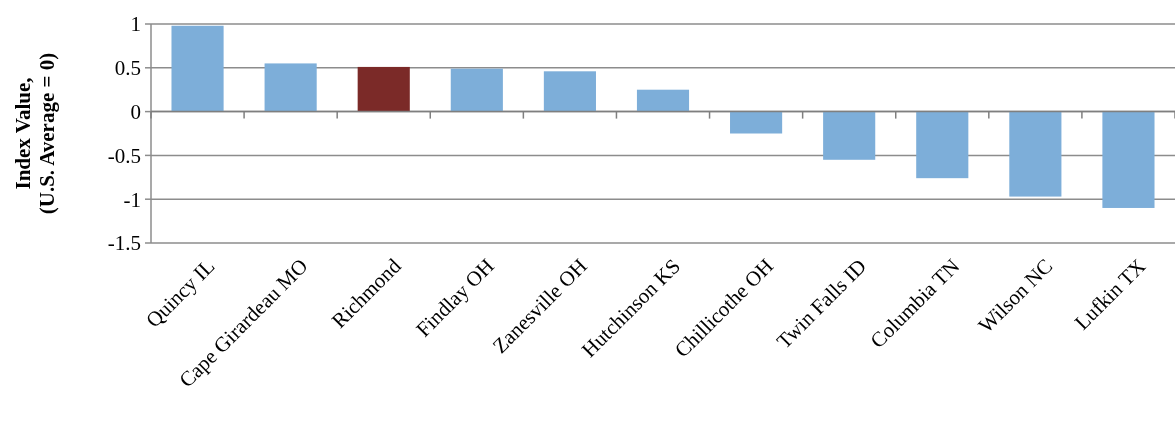  Describe the element at coordinates (127, 68) in the screenshot. I see `y-tick-label: 0.5` at that location.